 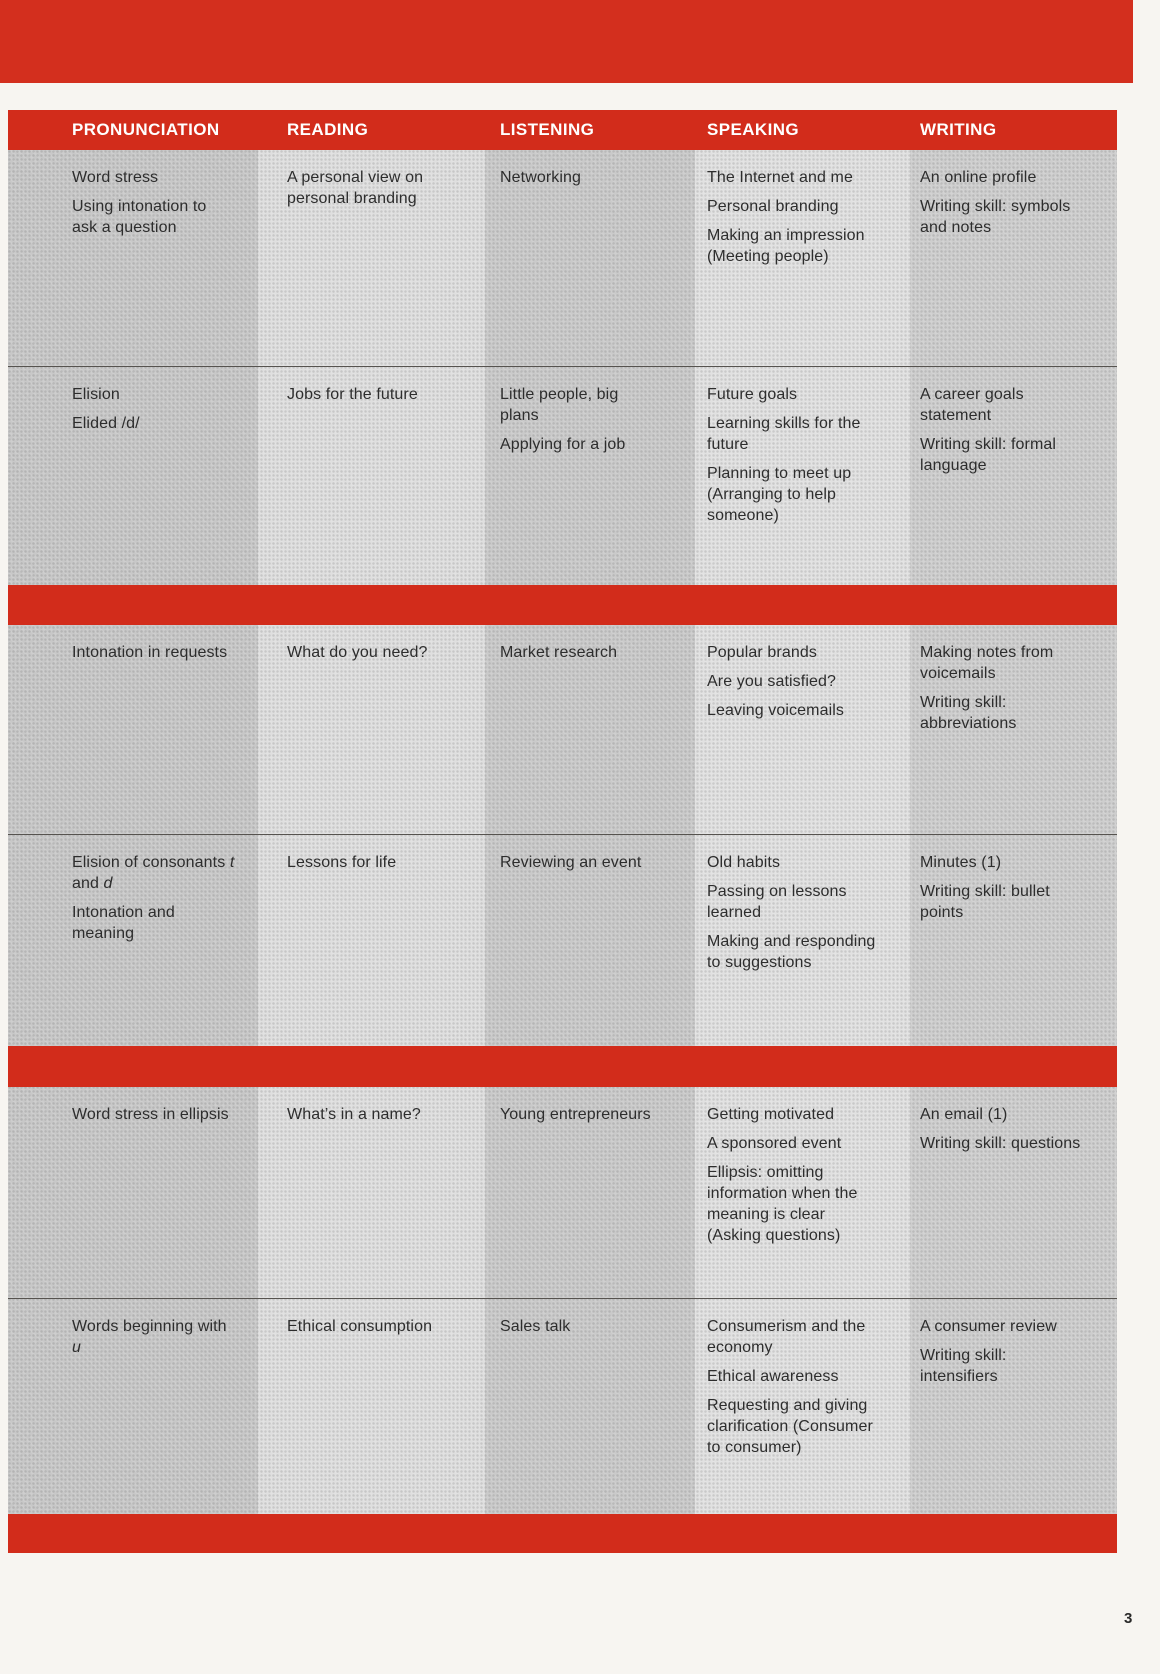 What do you see at coordinates (153, 873) in the screenshot?
I see `cell-paragraph: Elision of consonants t and d` at bounding box center [153, 873].